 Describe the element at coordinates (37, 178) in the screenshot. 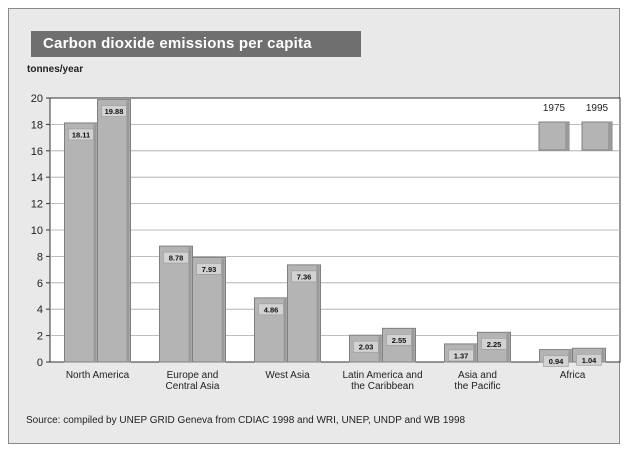

I see `y-tick-label: 14` at that location.